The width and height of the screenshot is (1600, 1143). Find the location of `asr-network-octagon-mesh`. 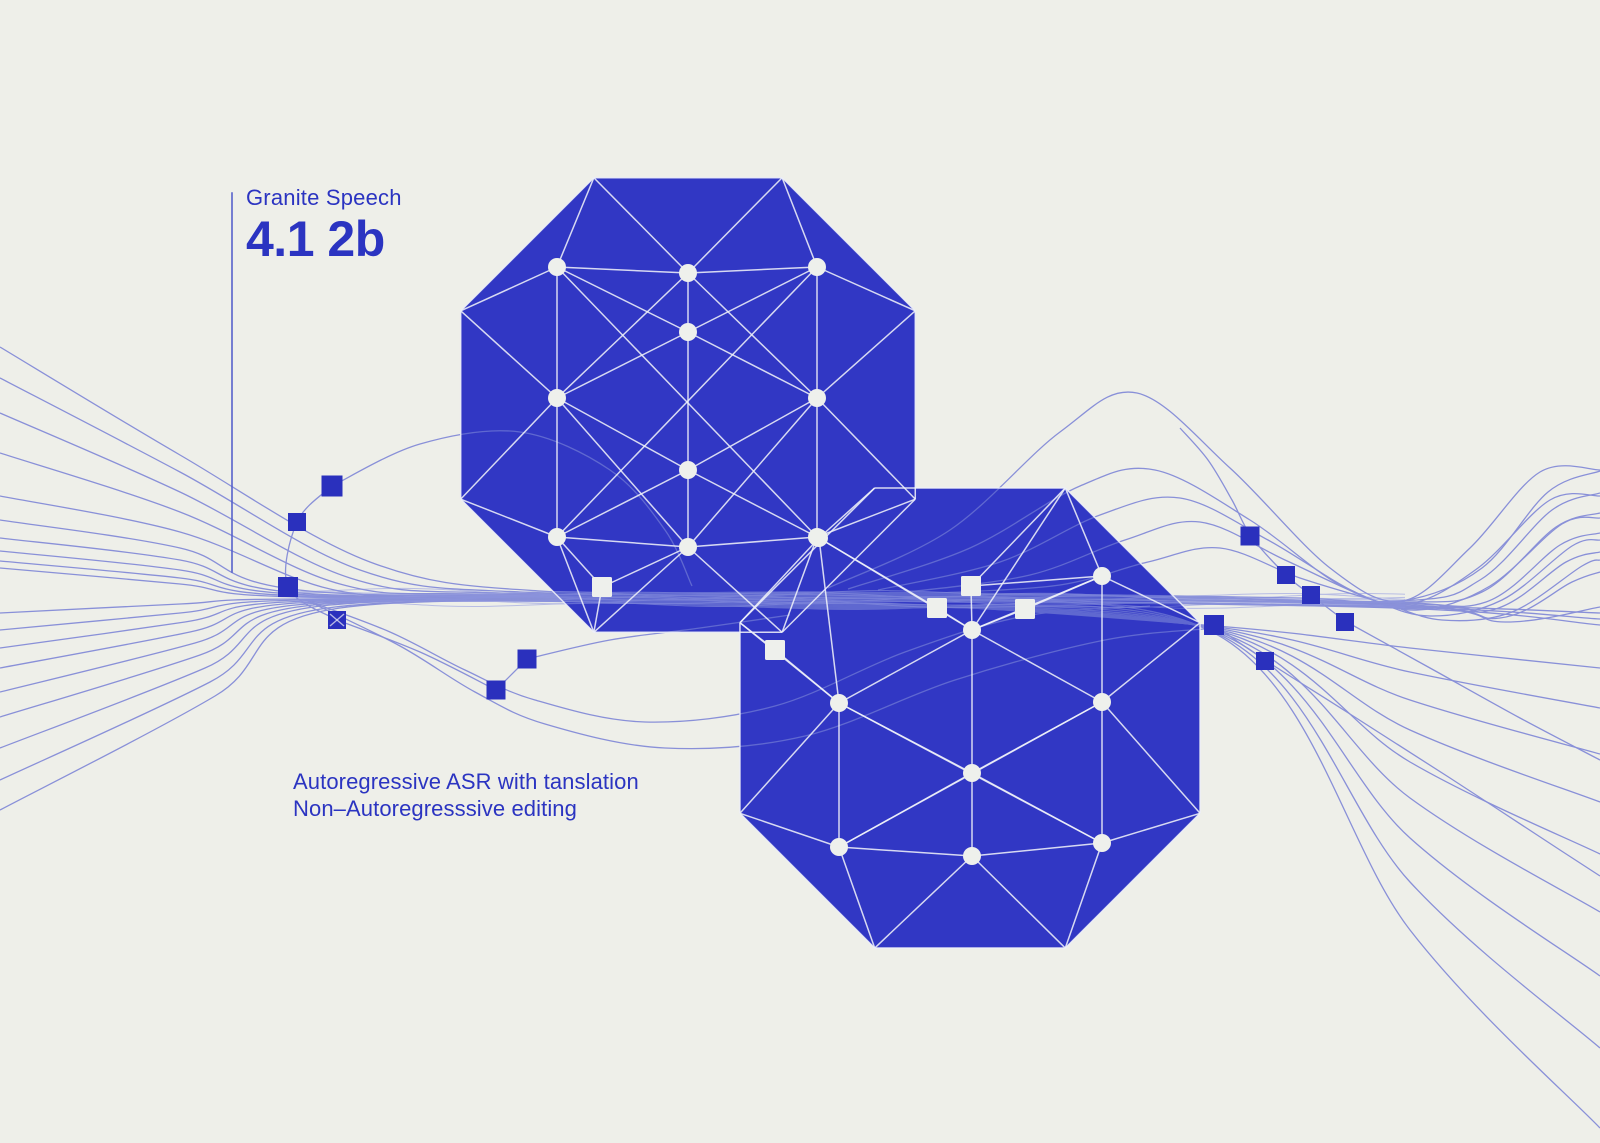

asr-network-octagon-mesh is located at coordinates (688, 405).